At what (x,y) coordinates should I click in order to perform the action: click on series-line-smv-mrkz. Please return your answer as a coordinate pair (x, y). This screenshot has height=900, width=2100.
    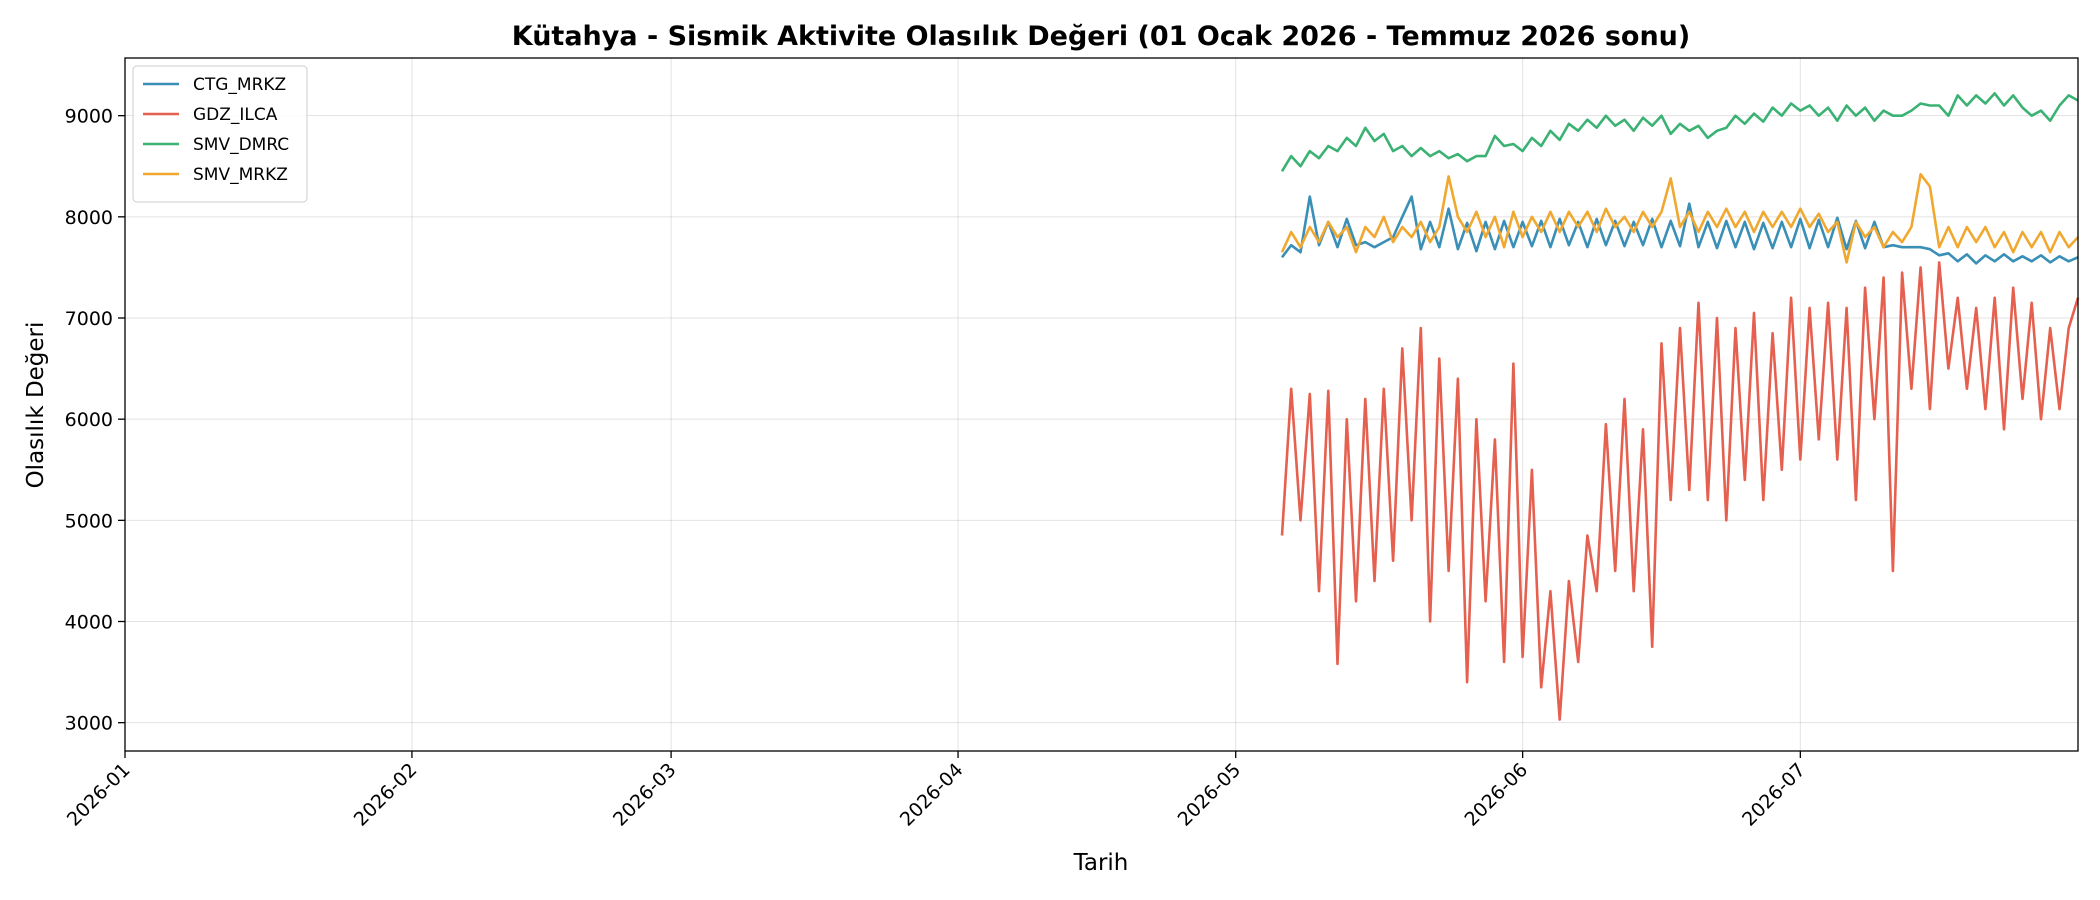
    Looking at the image, I should click on (1679, 218).